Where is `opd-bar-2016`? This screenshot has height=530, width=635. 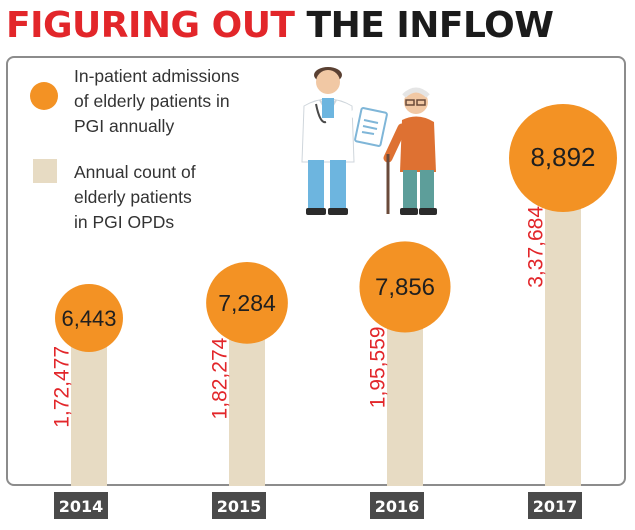 opd-bar-2016 is located at coordinates (405, 404).